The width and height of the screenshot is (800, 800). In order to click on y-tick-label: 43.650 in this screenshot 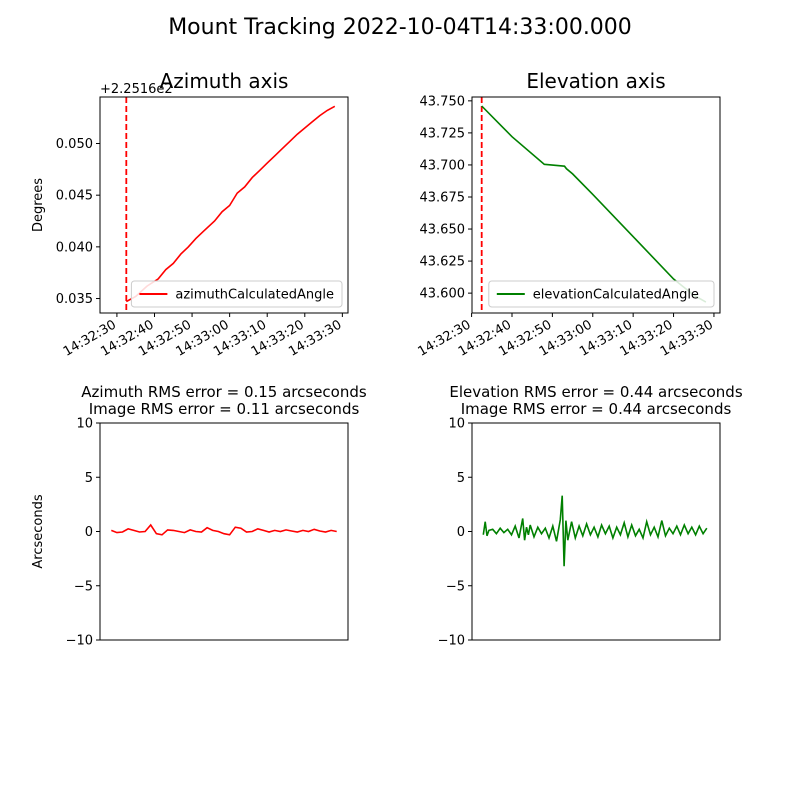, I will do `click(443, 230)`.